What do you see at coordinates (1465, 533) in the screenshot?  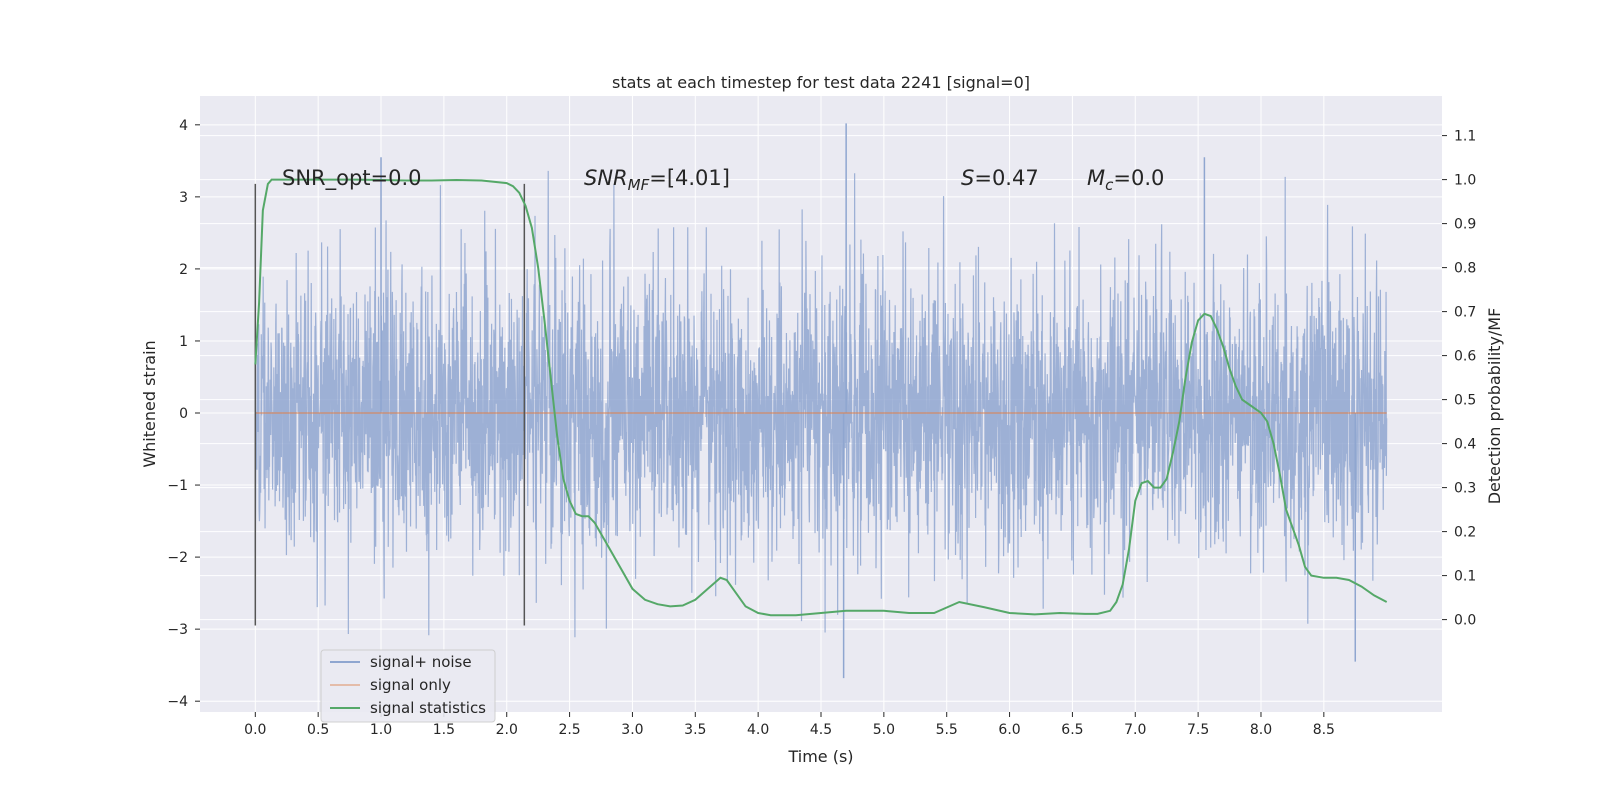 I see `y2-tick-label: 0.2` at bounding box center [1465, 533].